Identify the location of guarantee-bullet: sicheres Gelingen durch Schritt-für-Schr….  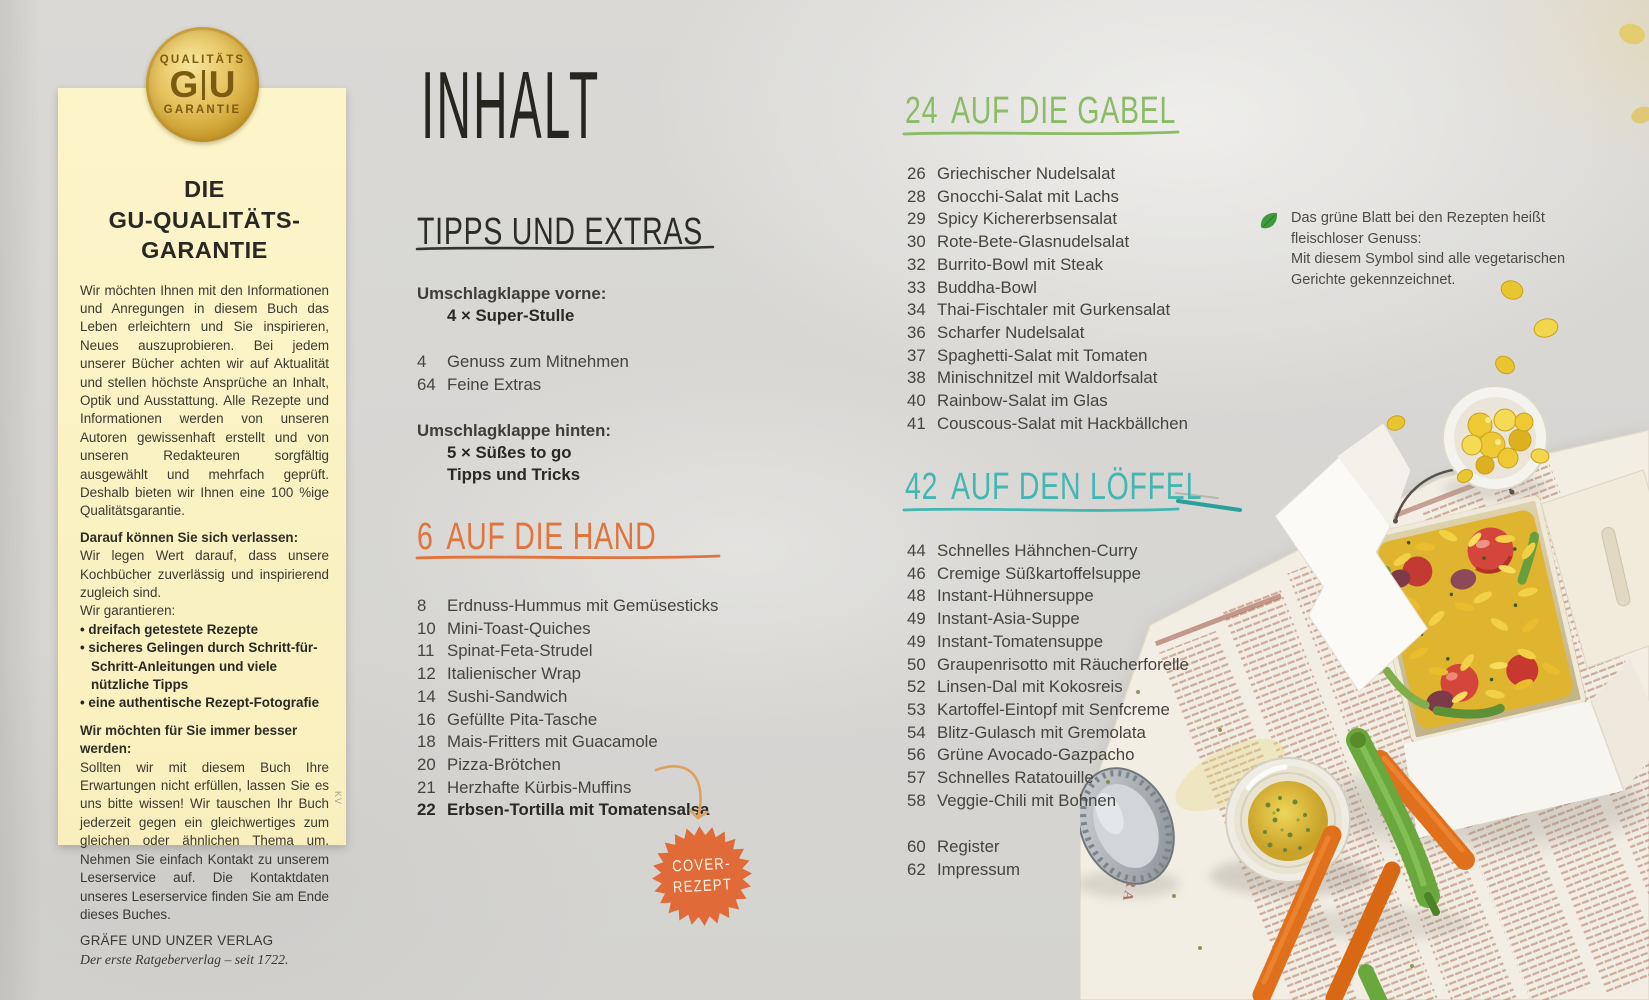
(204, 666).